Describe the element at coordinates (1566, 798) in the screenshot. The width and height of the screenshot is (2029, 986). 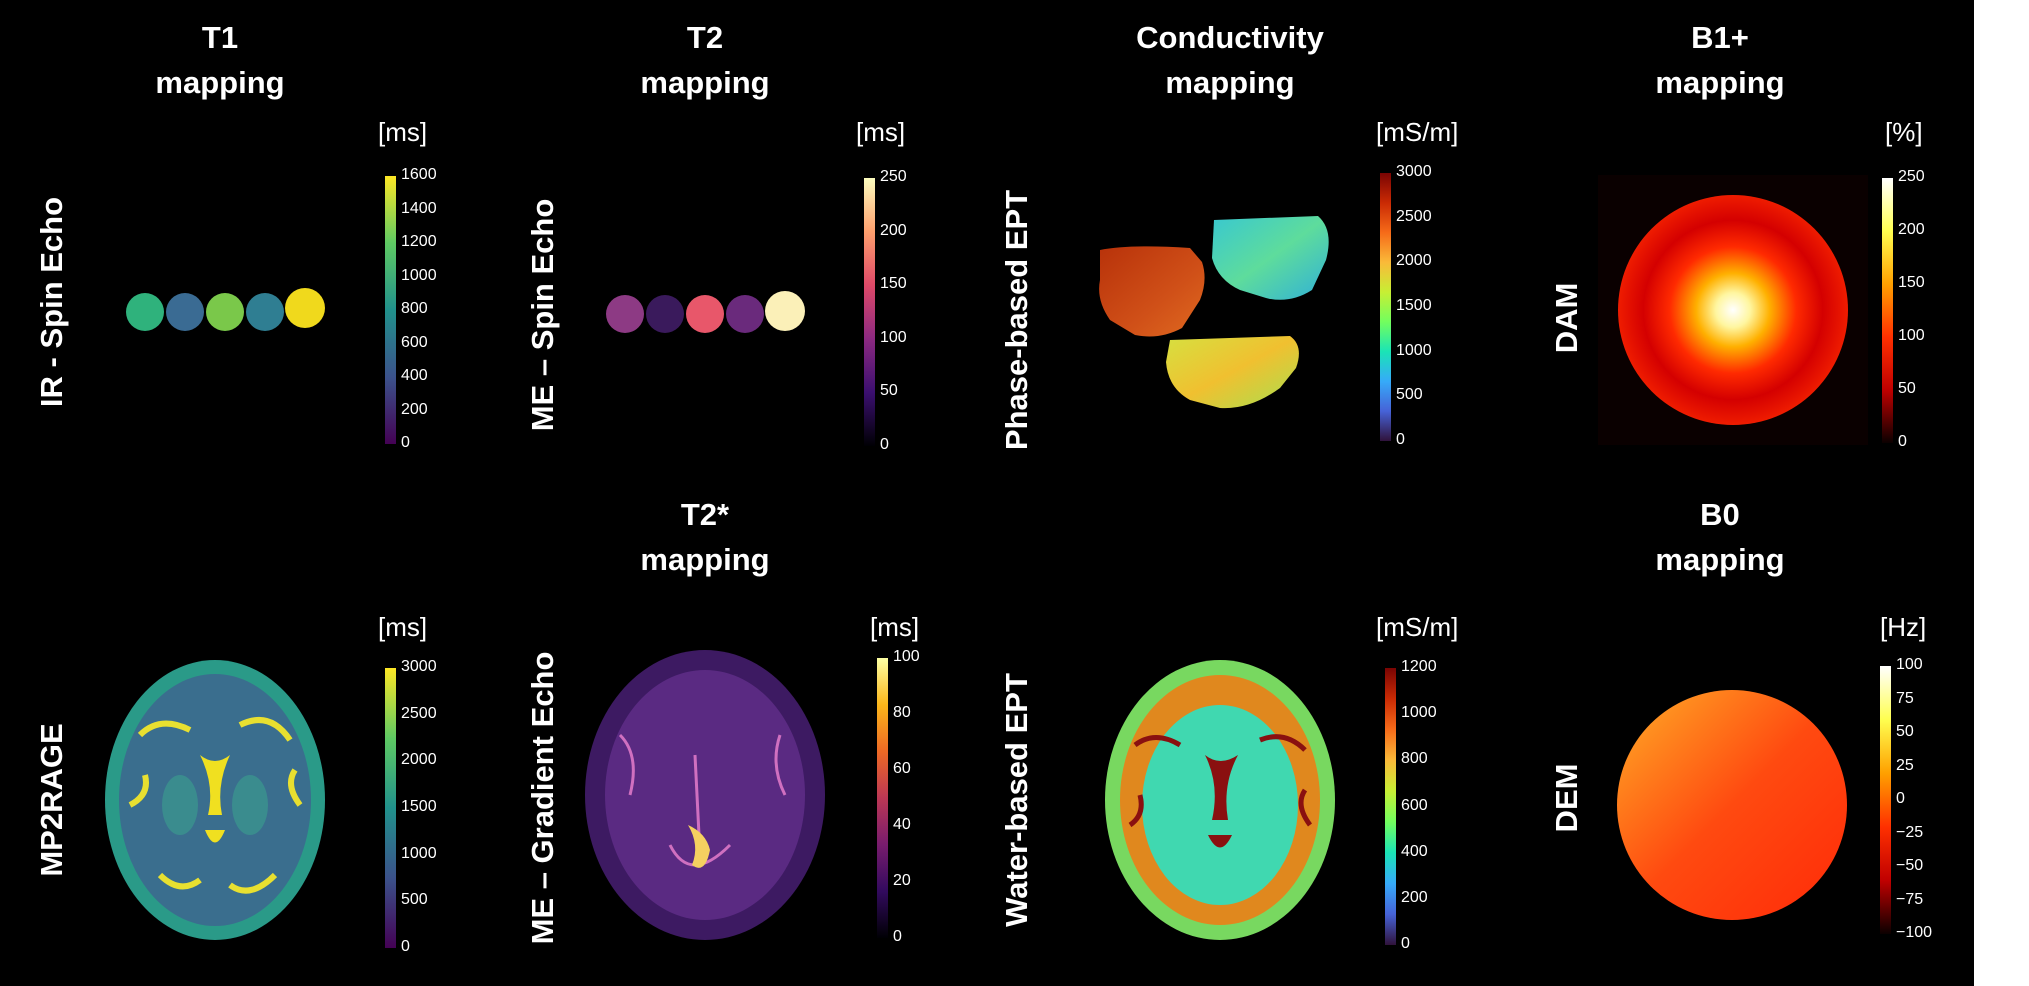
I see `label-dem: DEM` at that location.